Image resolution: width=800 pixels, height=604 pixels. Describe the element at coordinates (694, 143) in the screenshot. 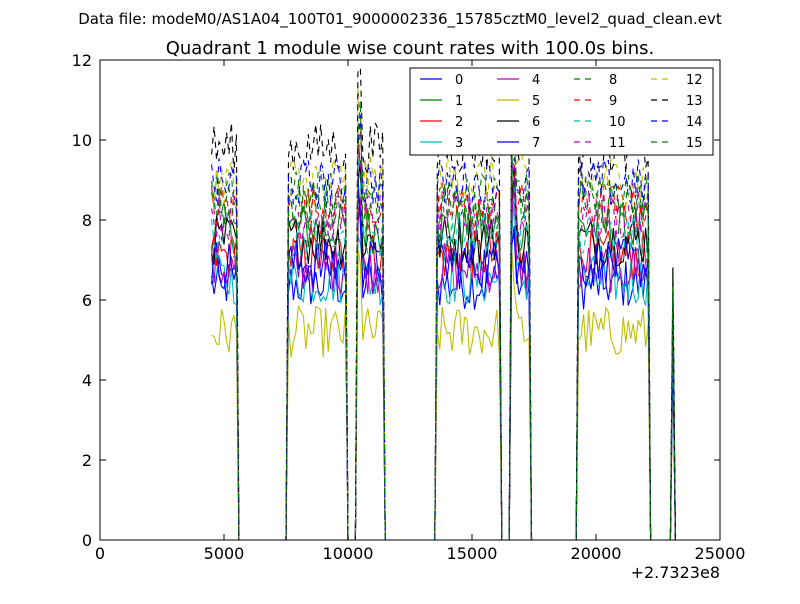

I see `legend-label-15: 15` at that location.